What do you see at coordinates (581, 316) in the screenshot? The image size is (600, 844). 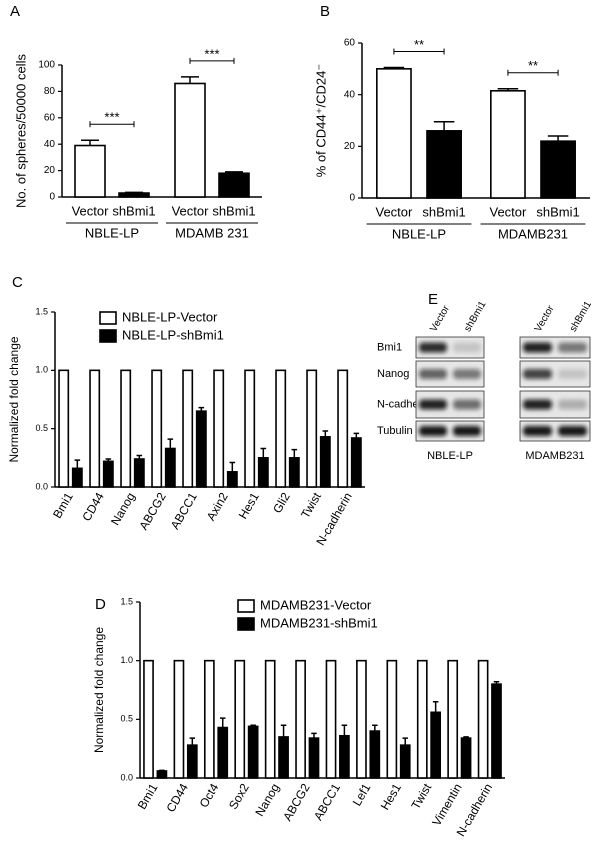 I see `lane-label: shBmi1` at bounding box center [581, 316].